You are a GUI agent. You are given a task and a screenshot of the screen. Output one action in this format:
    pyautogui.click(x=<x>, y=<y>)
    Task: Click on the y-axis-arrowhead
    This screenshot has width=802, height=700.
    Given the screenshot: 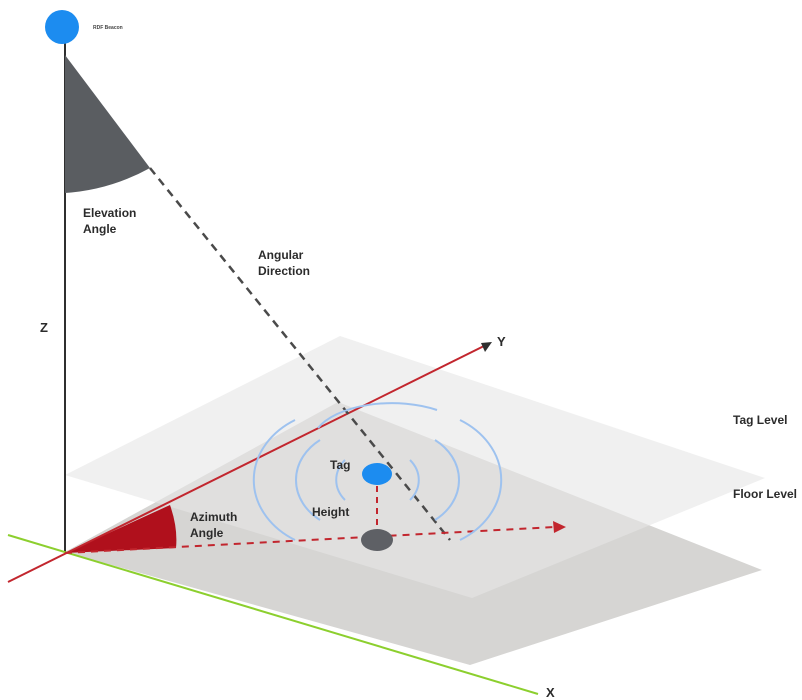 What is the action you would take?
    pyautogui.click(x=486, y=347)
    